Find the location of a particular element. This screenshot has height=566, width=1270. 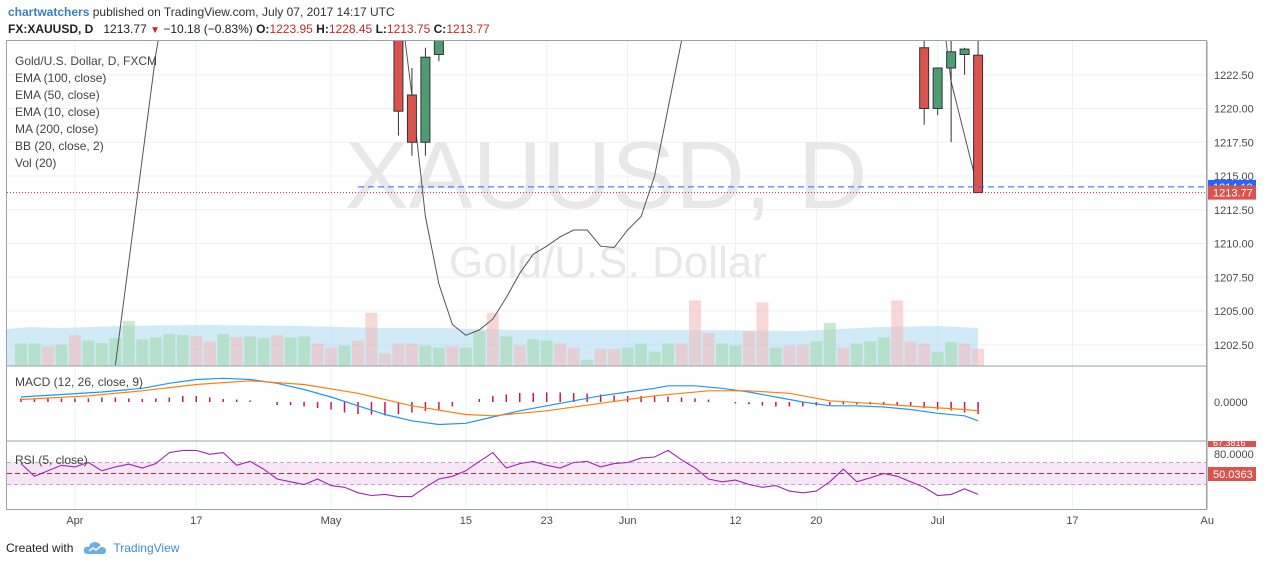

tradingview-brand: TradingView is located at coordinates (146, 548).